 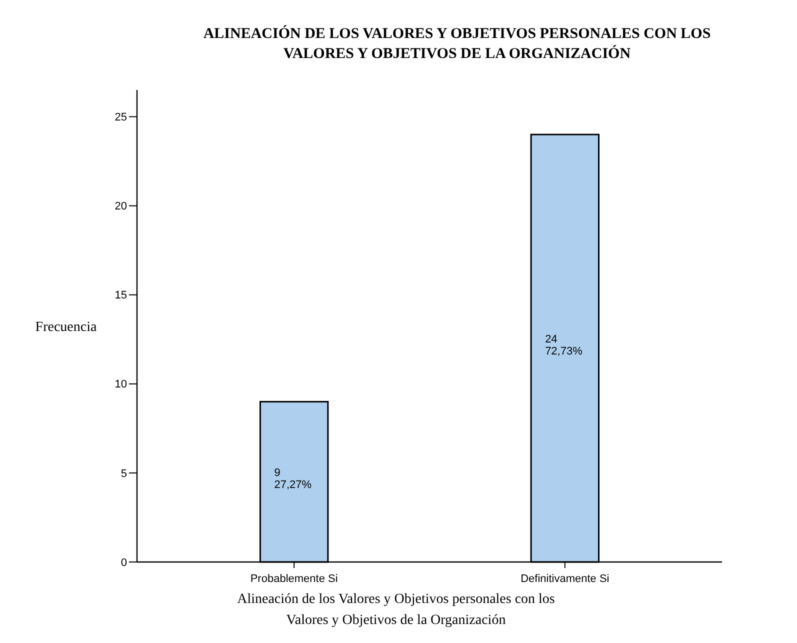 What do you see at coordinates (120, 206) in the screenshot?
I see `y-tick-label: 20` at bounding box center [120, 206].